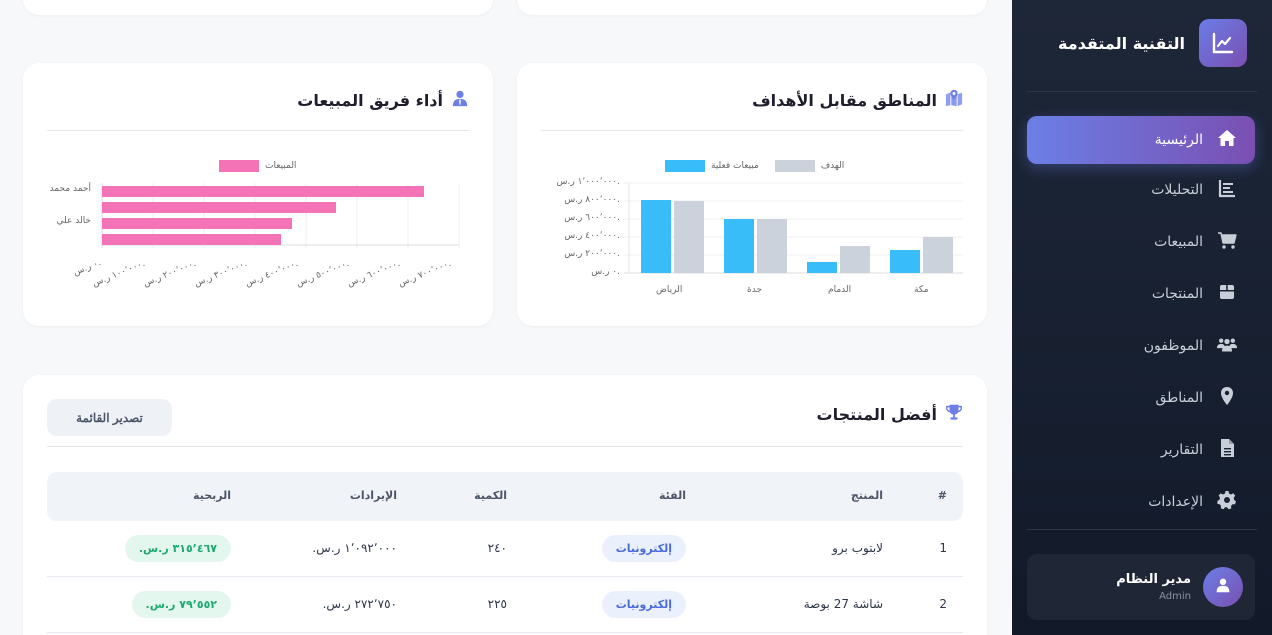 This screenshot has width=1272, height=635. Describe the element at coordinates (890, 414) in the screenshot. I see `top-products-title: أفضل المنتجات` at that location.